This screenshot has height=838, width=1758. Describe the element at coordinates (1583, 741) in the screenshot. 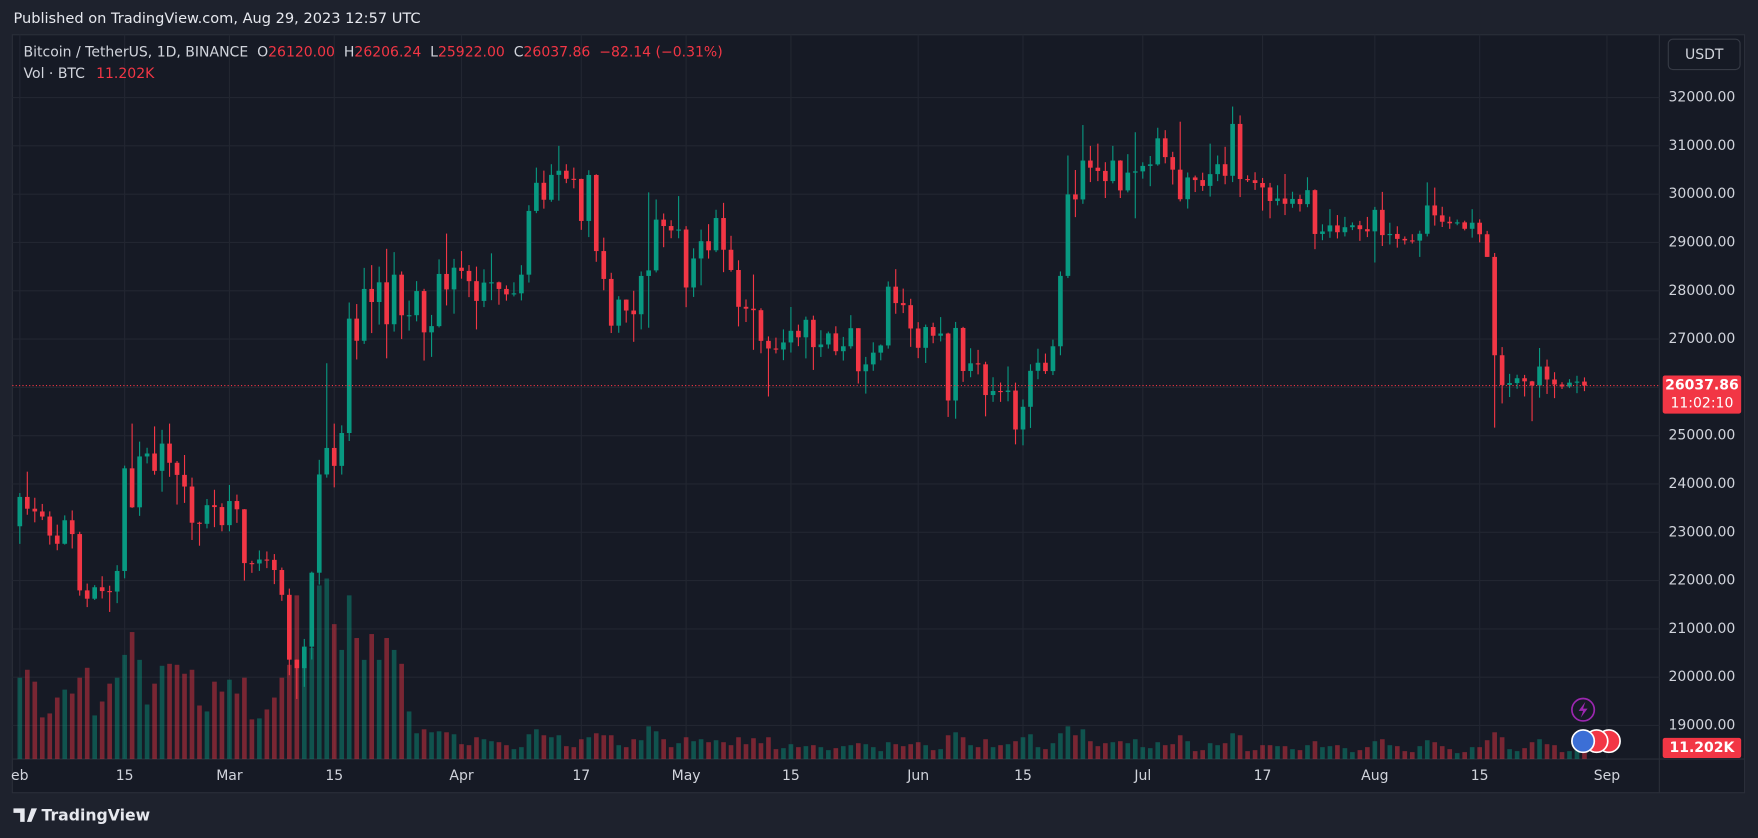

I see `event-flag` at that location.